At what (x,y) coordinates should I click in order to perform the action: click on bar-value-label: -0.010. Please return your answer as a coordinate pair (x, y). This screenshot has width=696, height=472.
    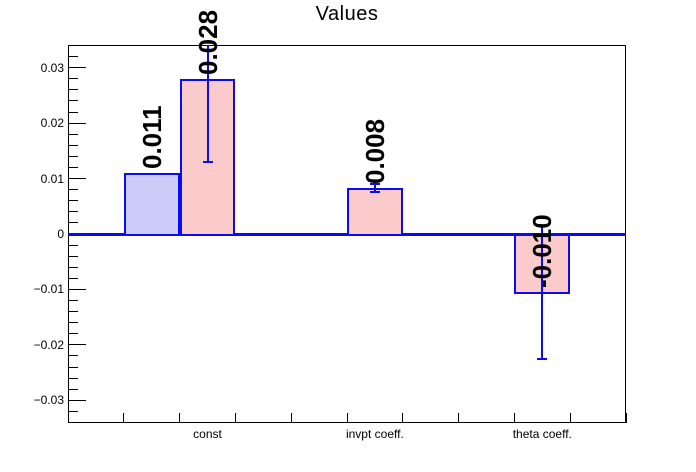
    Looking at the image, I should click on (542, 251).